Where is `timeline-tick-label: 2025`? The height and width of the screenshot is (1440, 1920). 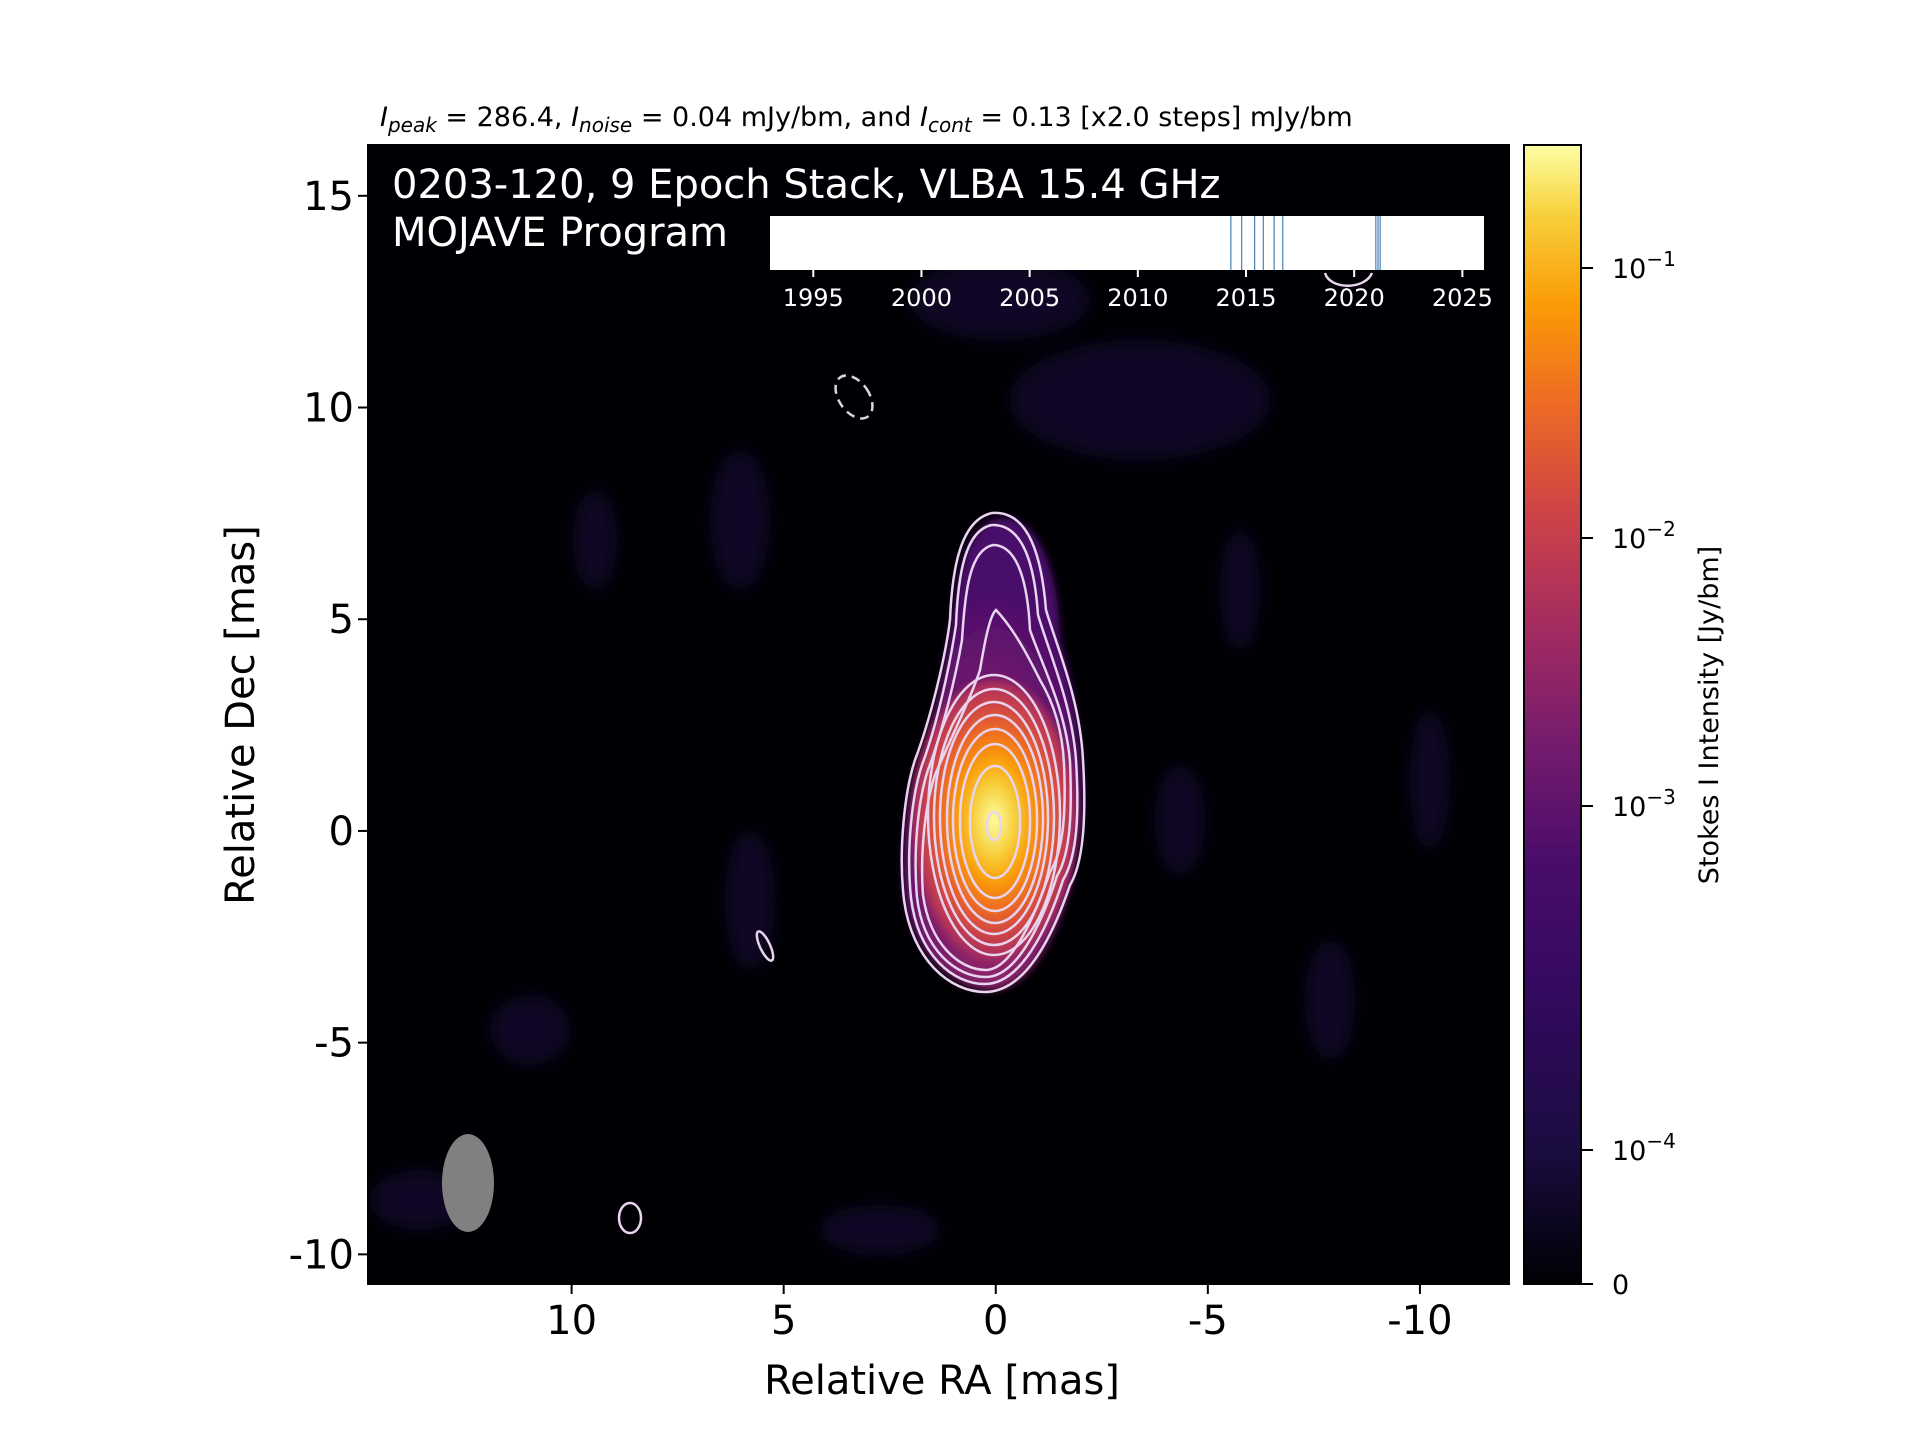
timeline-tick-label: 2025 is located at coordinates (1462, 298).